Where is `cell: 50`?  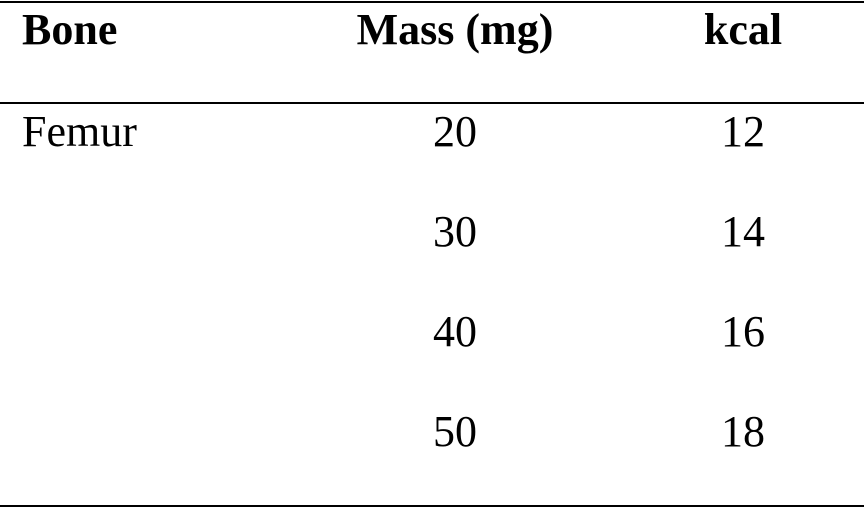
cell: 50 is located at coordinates (455, 431).